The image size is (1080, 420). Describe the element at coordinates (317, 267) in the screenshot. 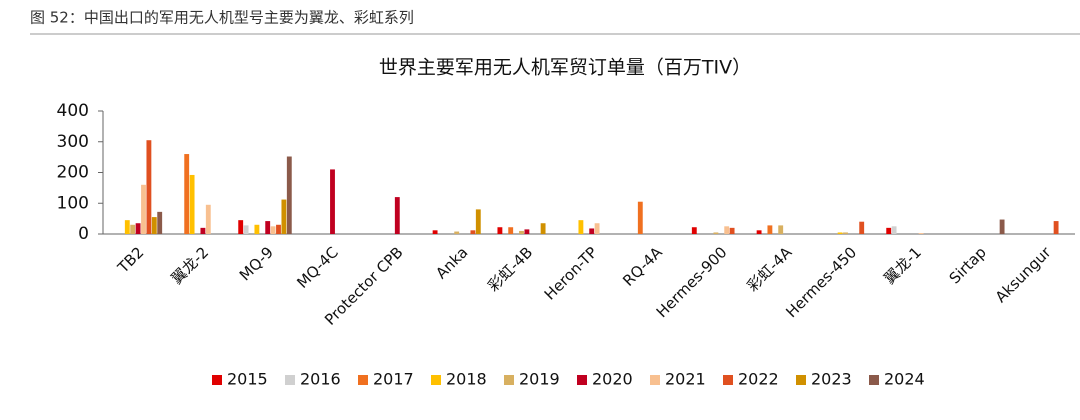

I see `x-tick-label: MQ-4C` at that location.